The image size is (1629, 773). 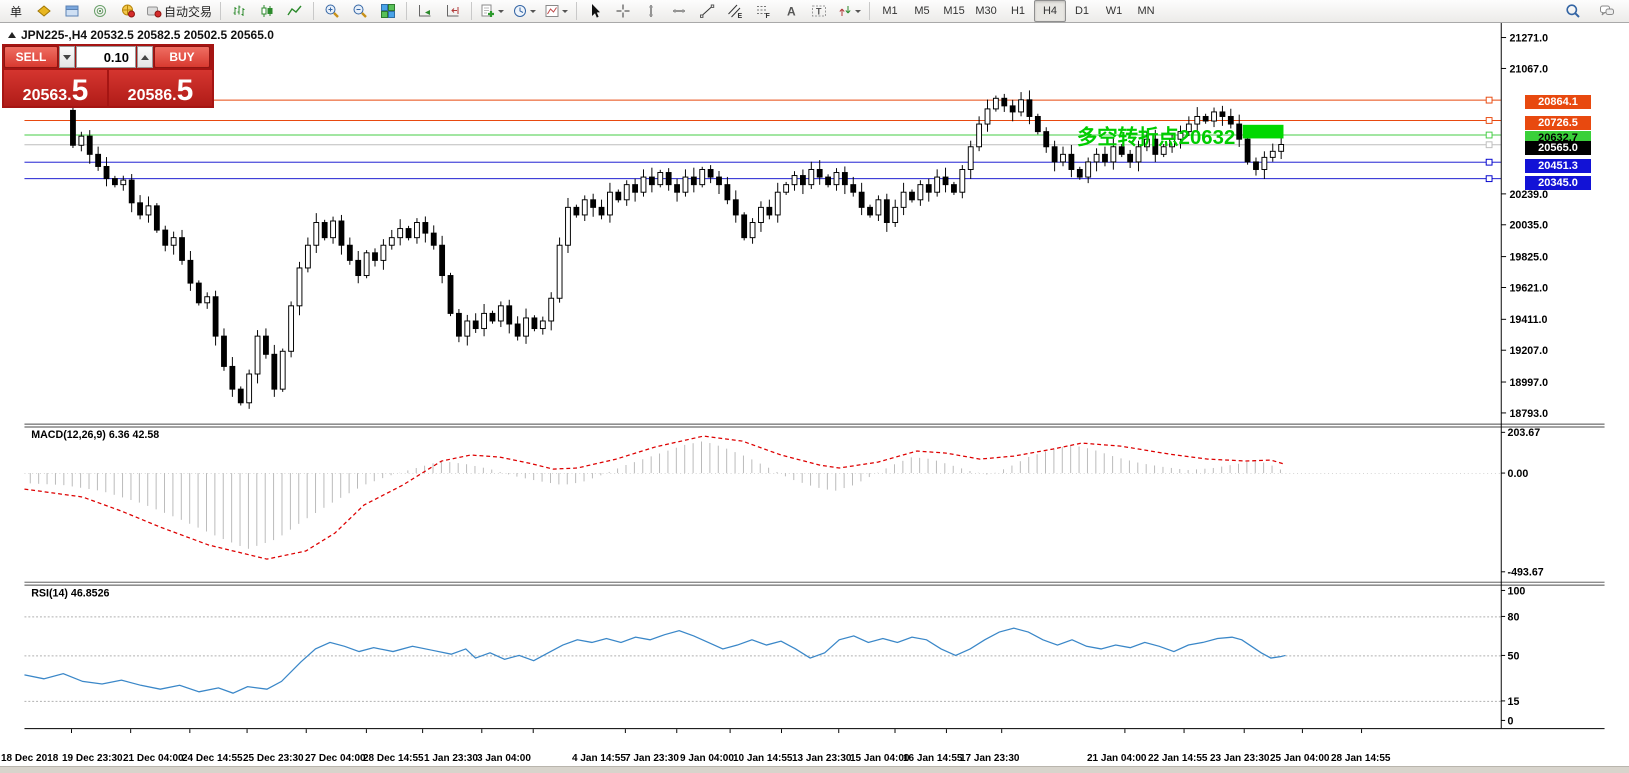 I want to click on time-axis-label: 9 Jan 04:00, so click(x=707, y=758).